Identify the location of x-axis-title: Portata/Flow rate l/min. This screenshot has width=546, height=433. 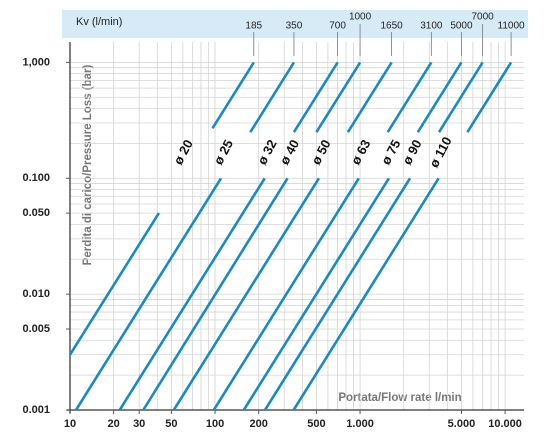
(399, 398).